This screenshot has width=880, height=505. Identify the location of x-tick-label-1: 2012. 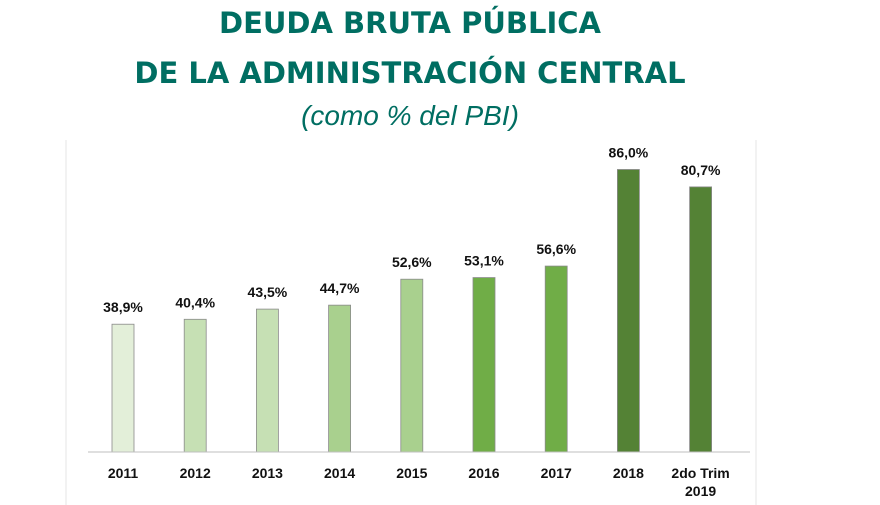
(195, 473).